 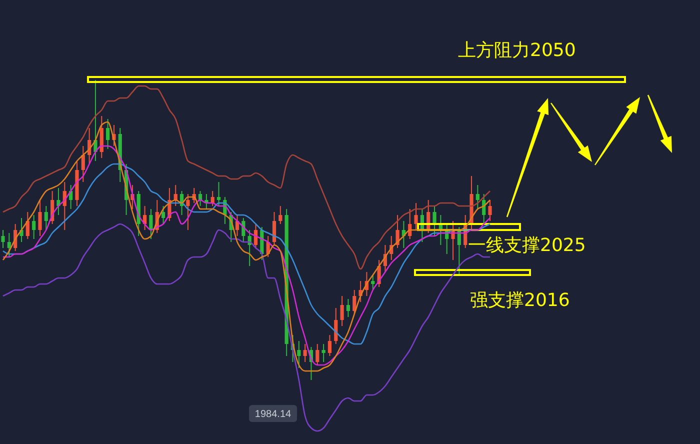 I want to click on text: 上方阻力2050, so click(x=517, y=50).